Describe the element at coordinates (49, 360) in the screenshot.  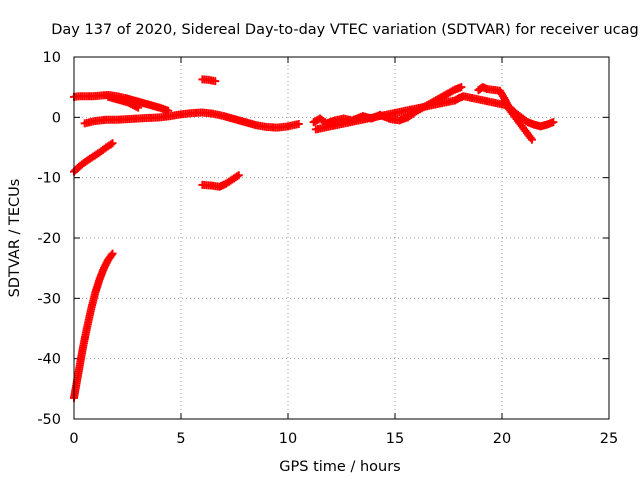
I see `y-tick-label: -40` at that location.